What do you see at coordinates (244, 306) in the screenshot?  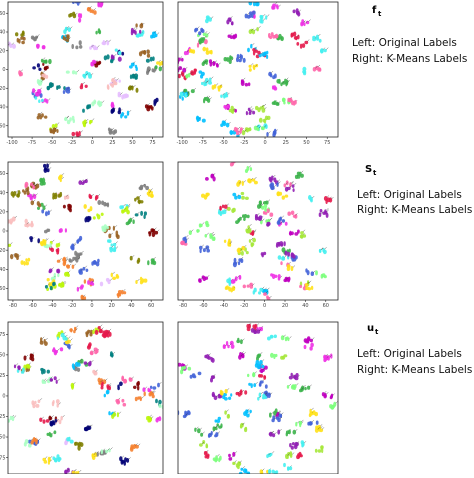 I see `x-tick-label: -20` at bounding box center [244, 306].